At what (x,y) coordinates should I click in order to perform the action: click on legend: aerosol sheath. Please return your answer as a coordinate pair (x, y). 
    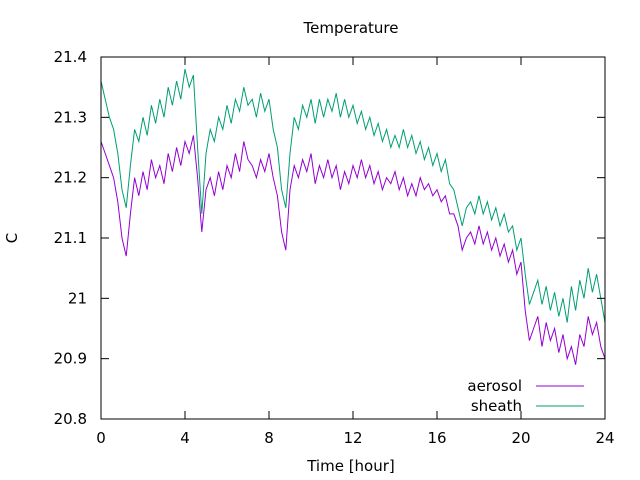
    Looking at the image, I should click on (525, 396).